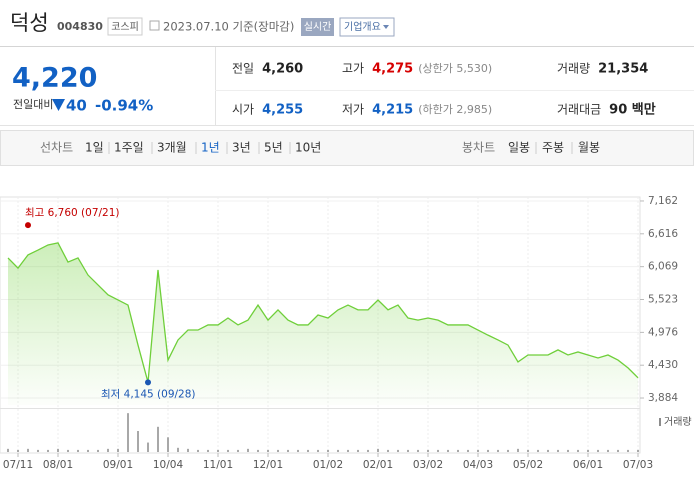  Describe the element at coordinates (553, 148) in the screenshot. I see `candle-tab: 주봉` at that location.